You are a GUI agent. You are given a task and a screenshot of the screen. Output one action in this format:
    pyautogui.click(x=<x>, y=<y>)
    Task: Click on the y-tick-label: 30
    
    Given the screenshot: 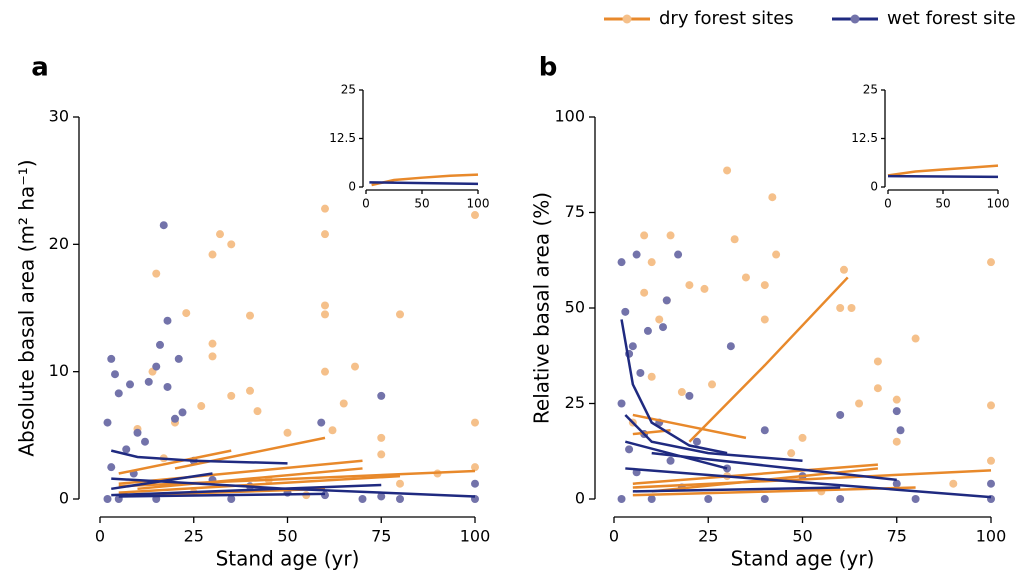 What is the action you would take?
    pyautogui.click(x=59, y=116)
    